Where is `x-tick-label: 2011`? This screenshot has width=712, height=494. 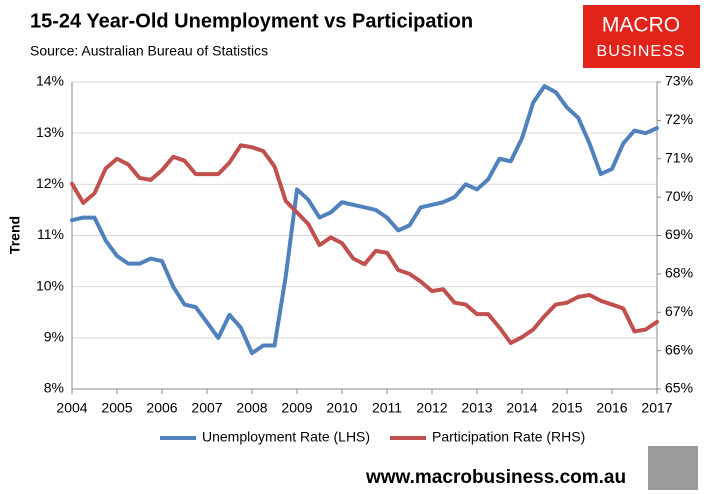
x-tick-label: 2011 is located at coordinates (387, 408).